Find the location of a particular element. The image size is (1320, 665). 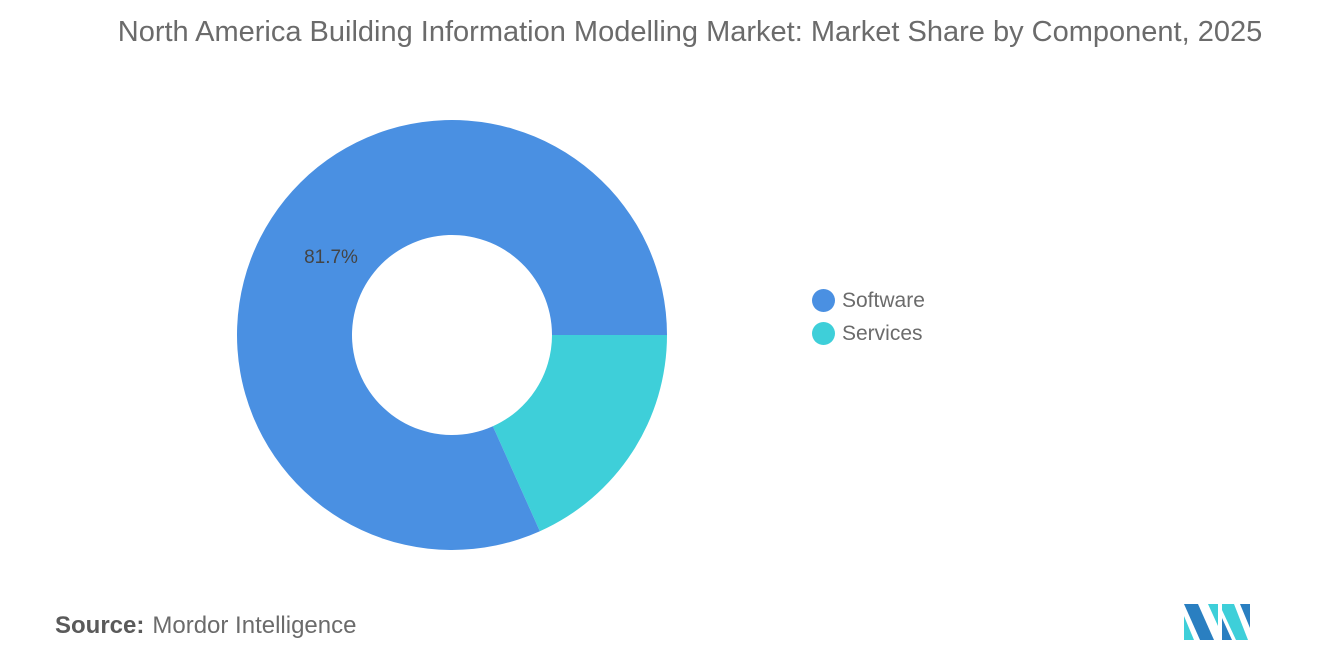

legend-label: Services is located at coordinates (882, 333).